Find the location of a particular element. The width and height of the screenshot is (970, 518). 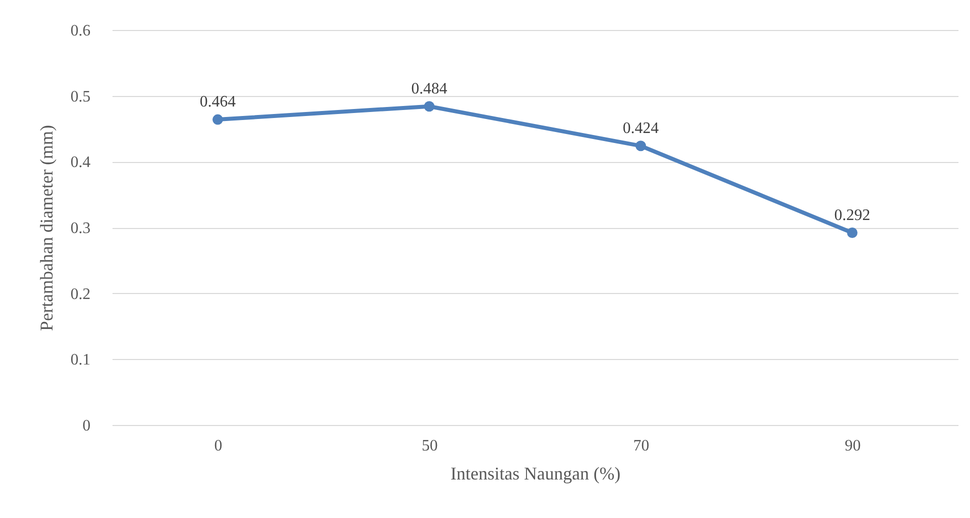

x-tick-label: 50 is located at coordinates (430, 446).